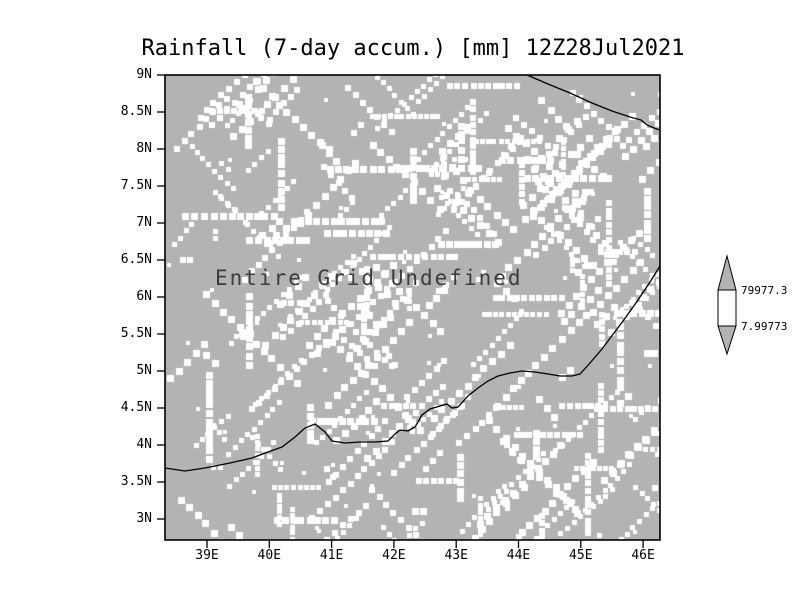 The image size is (792, 612). Describe the element at coordinates (144, 518) in the screenshot. I see `y-tick-label: 3N` at that location.